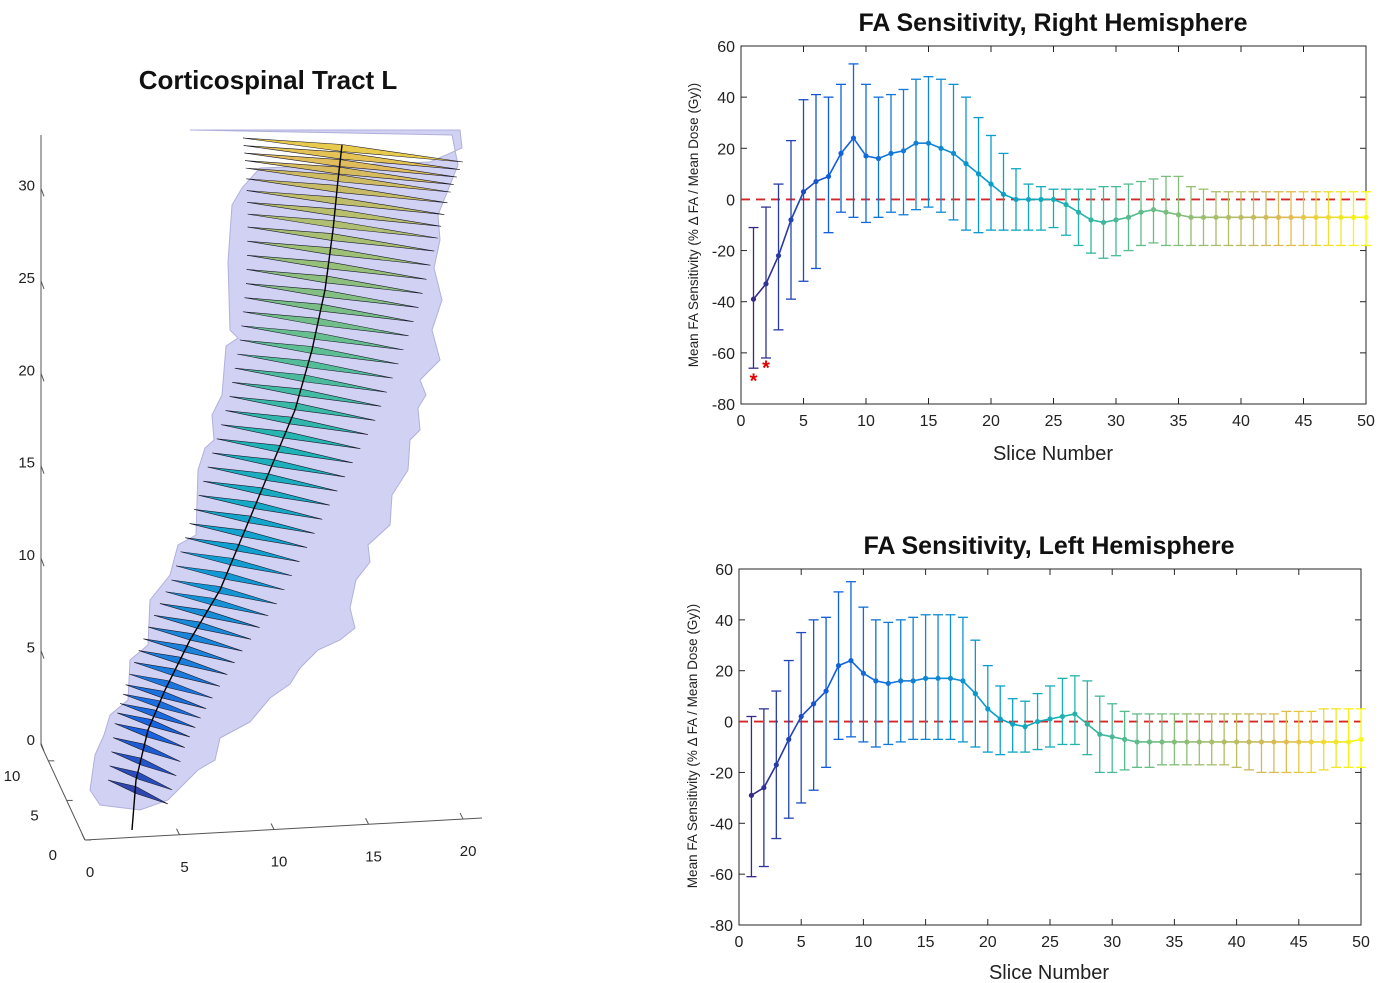 The width and height of the screenshot is (1390, 983). I want to click on y-tick-label: -80, so click(723, 405).